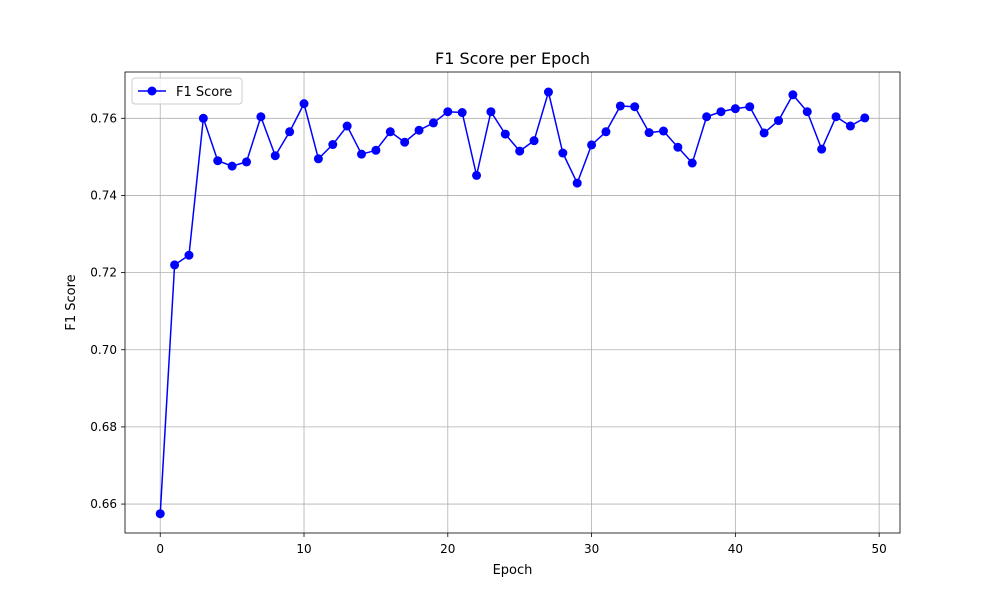 This screenshot has width=1000, height=605. I want to click on legend-marker-swatch, so click(152, 91).